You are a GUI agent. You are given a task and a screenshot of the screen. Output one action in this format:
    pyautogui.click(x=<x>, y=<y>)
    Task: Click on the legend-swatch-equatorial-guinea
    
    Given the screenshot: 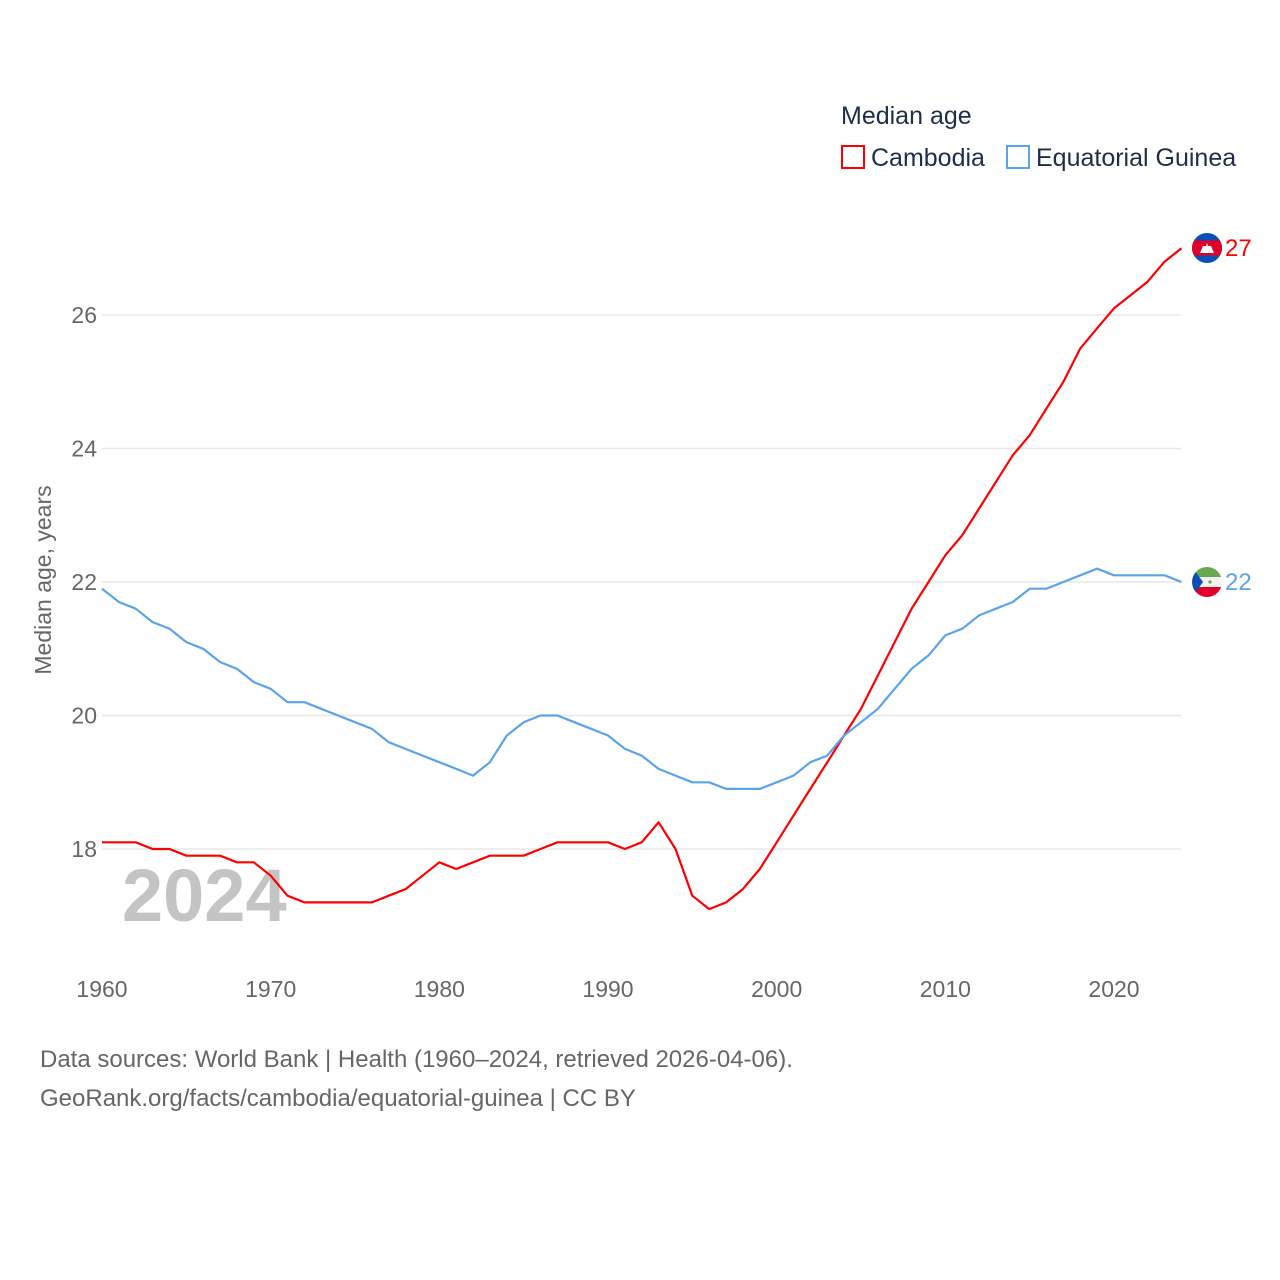 What is the action you would take?
    pyautogui.click(x=1018, y=157)
    